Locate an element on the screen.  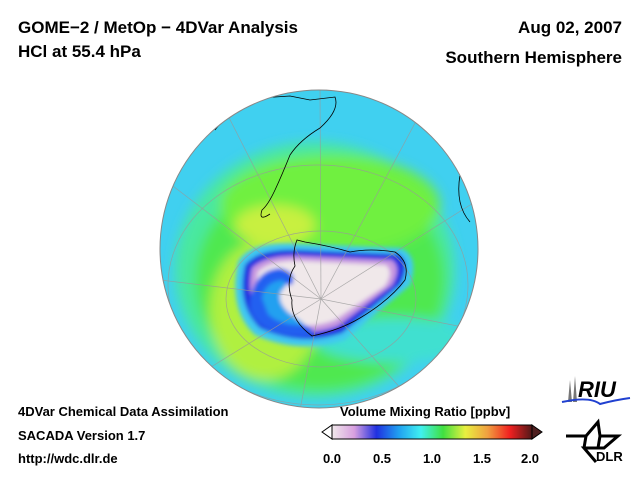
svg-text: DLR is located at coordinates (609, 456).